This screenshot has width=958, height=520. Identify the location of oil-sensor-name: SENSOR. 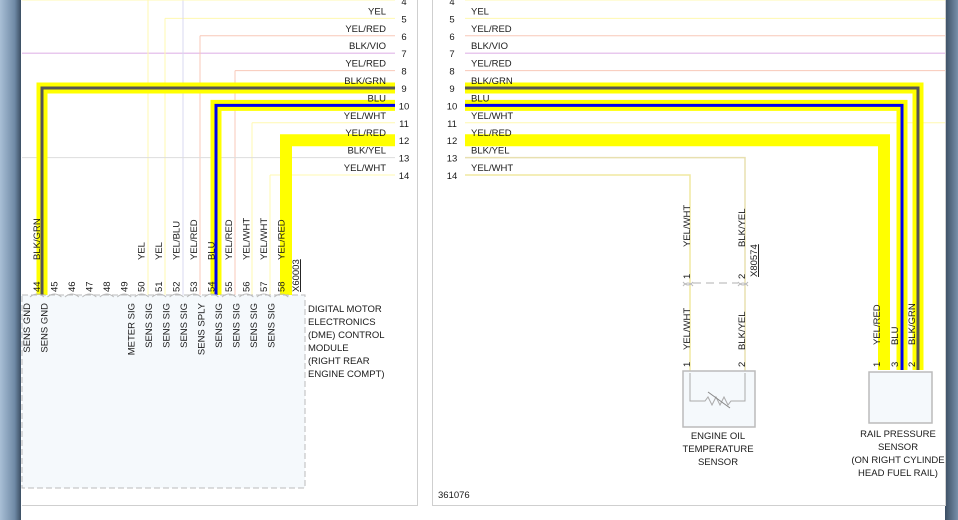
(718, 462).